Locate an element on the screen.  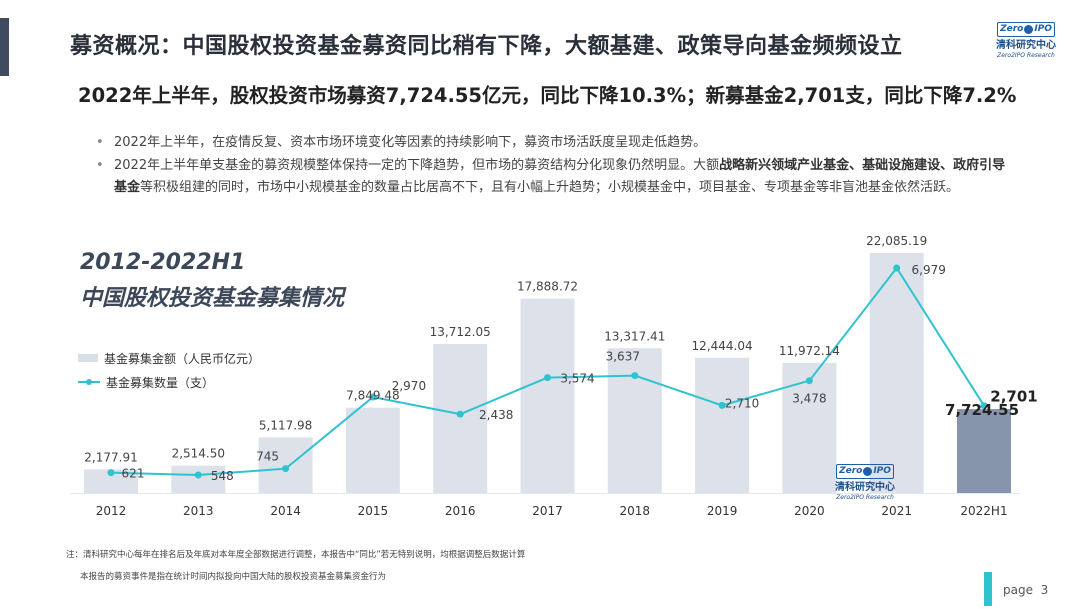
bar-2016 is located at coordinates (460, 418).